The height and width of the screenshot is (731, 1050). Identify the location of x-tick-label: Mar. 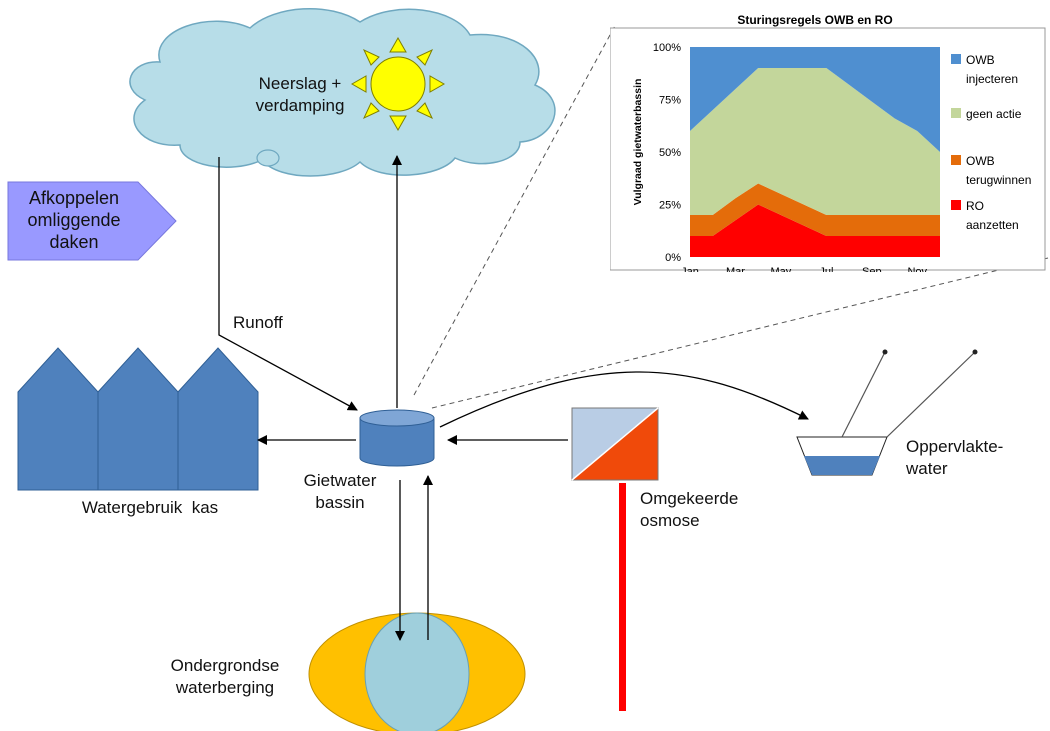
(735, 269).